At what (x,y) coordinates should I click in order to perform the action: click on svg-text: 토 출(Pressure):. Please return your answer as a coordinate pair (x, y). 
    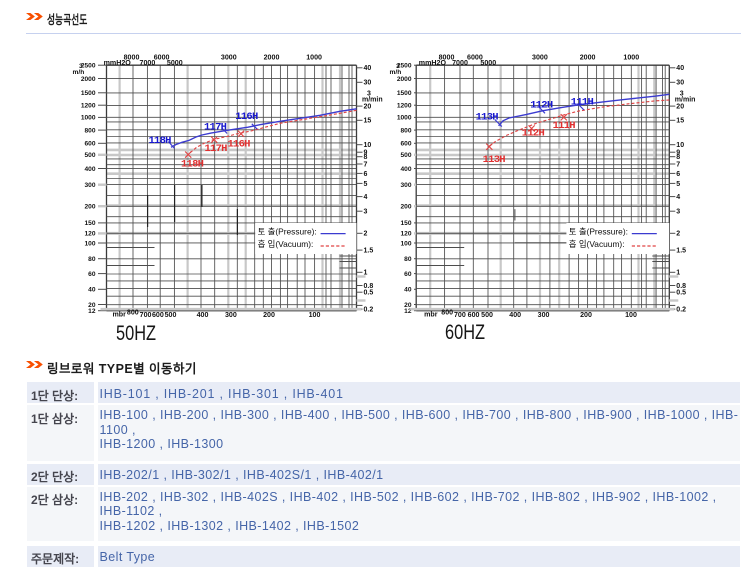
    Looking at the image, I should click on (287, 232).